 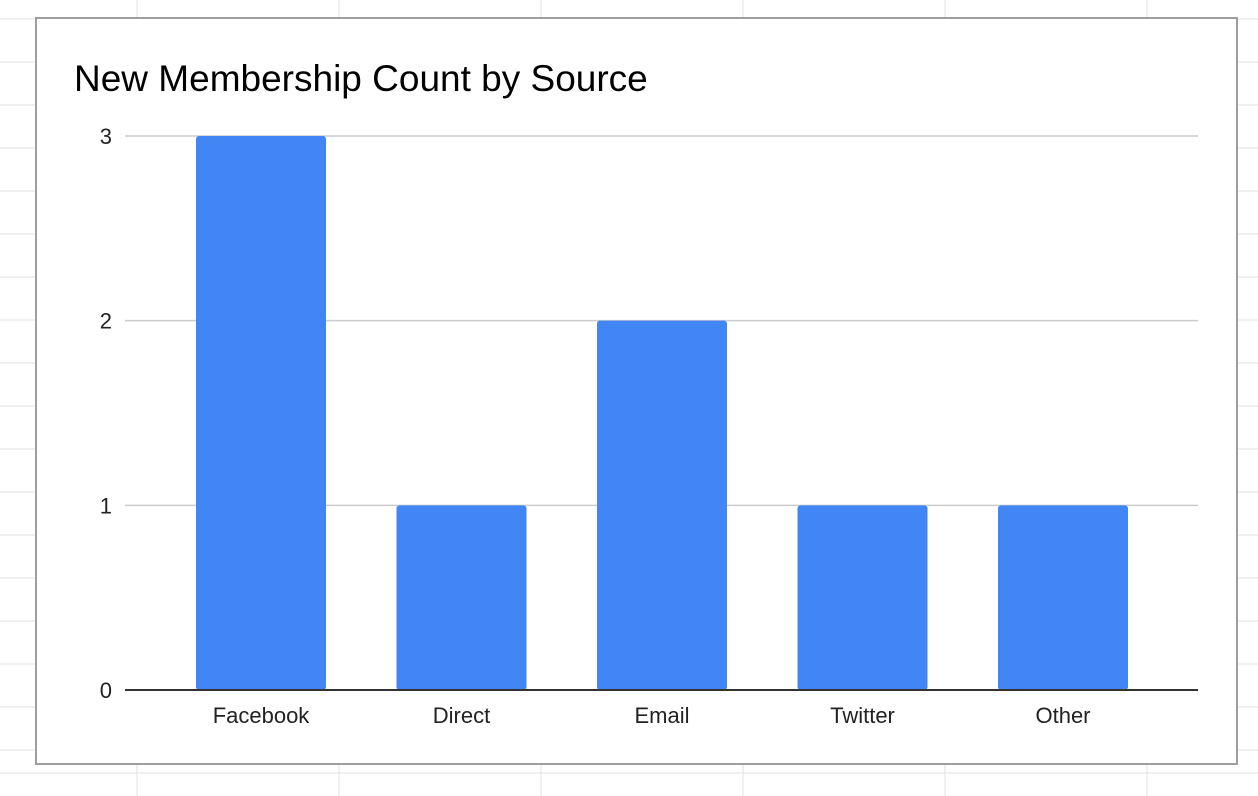 What do you see at coordinates (361, 78) in the screenshot?
I see `chart-title: New Membership Count by Source` at bounding box center [361, 78].